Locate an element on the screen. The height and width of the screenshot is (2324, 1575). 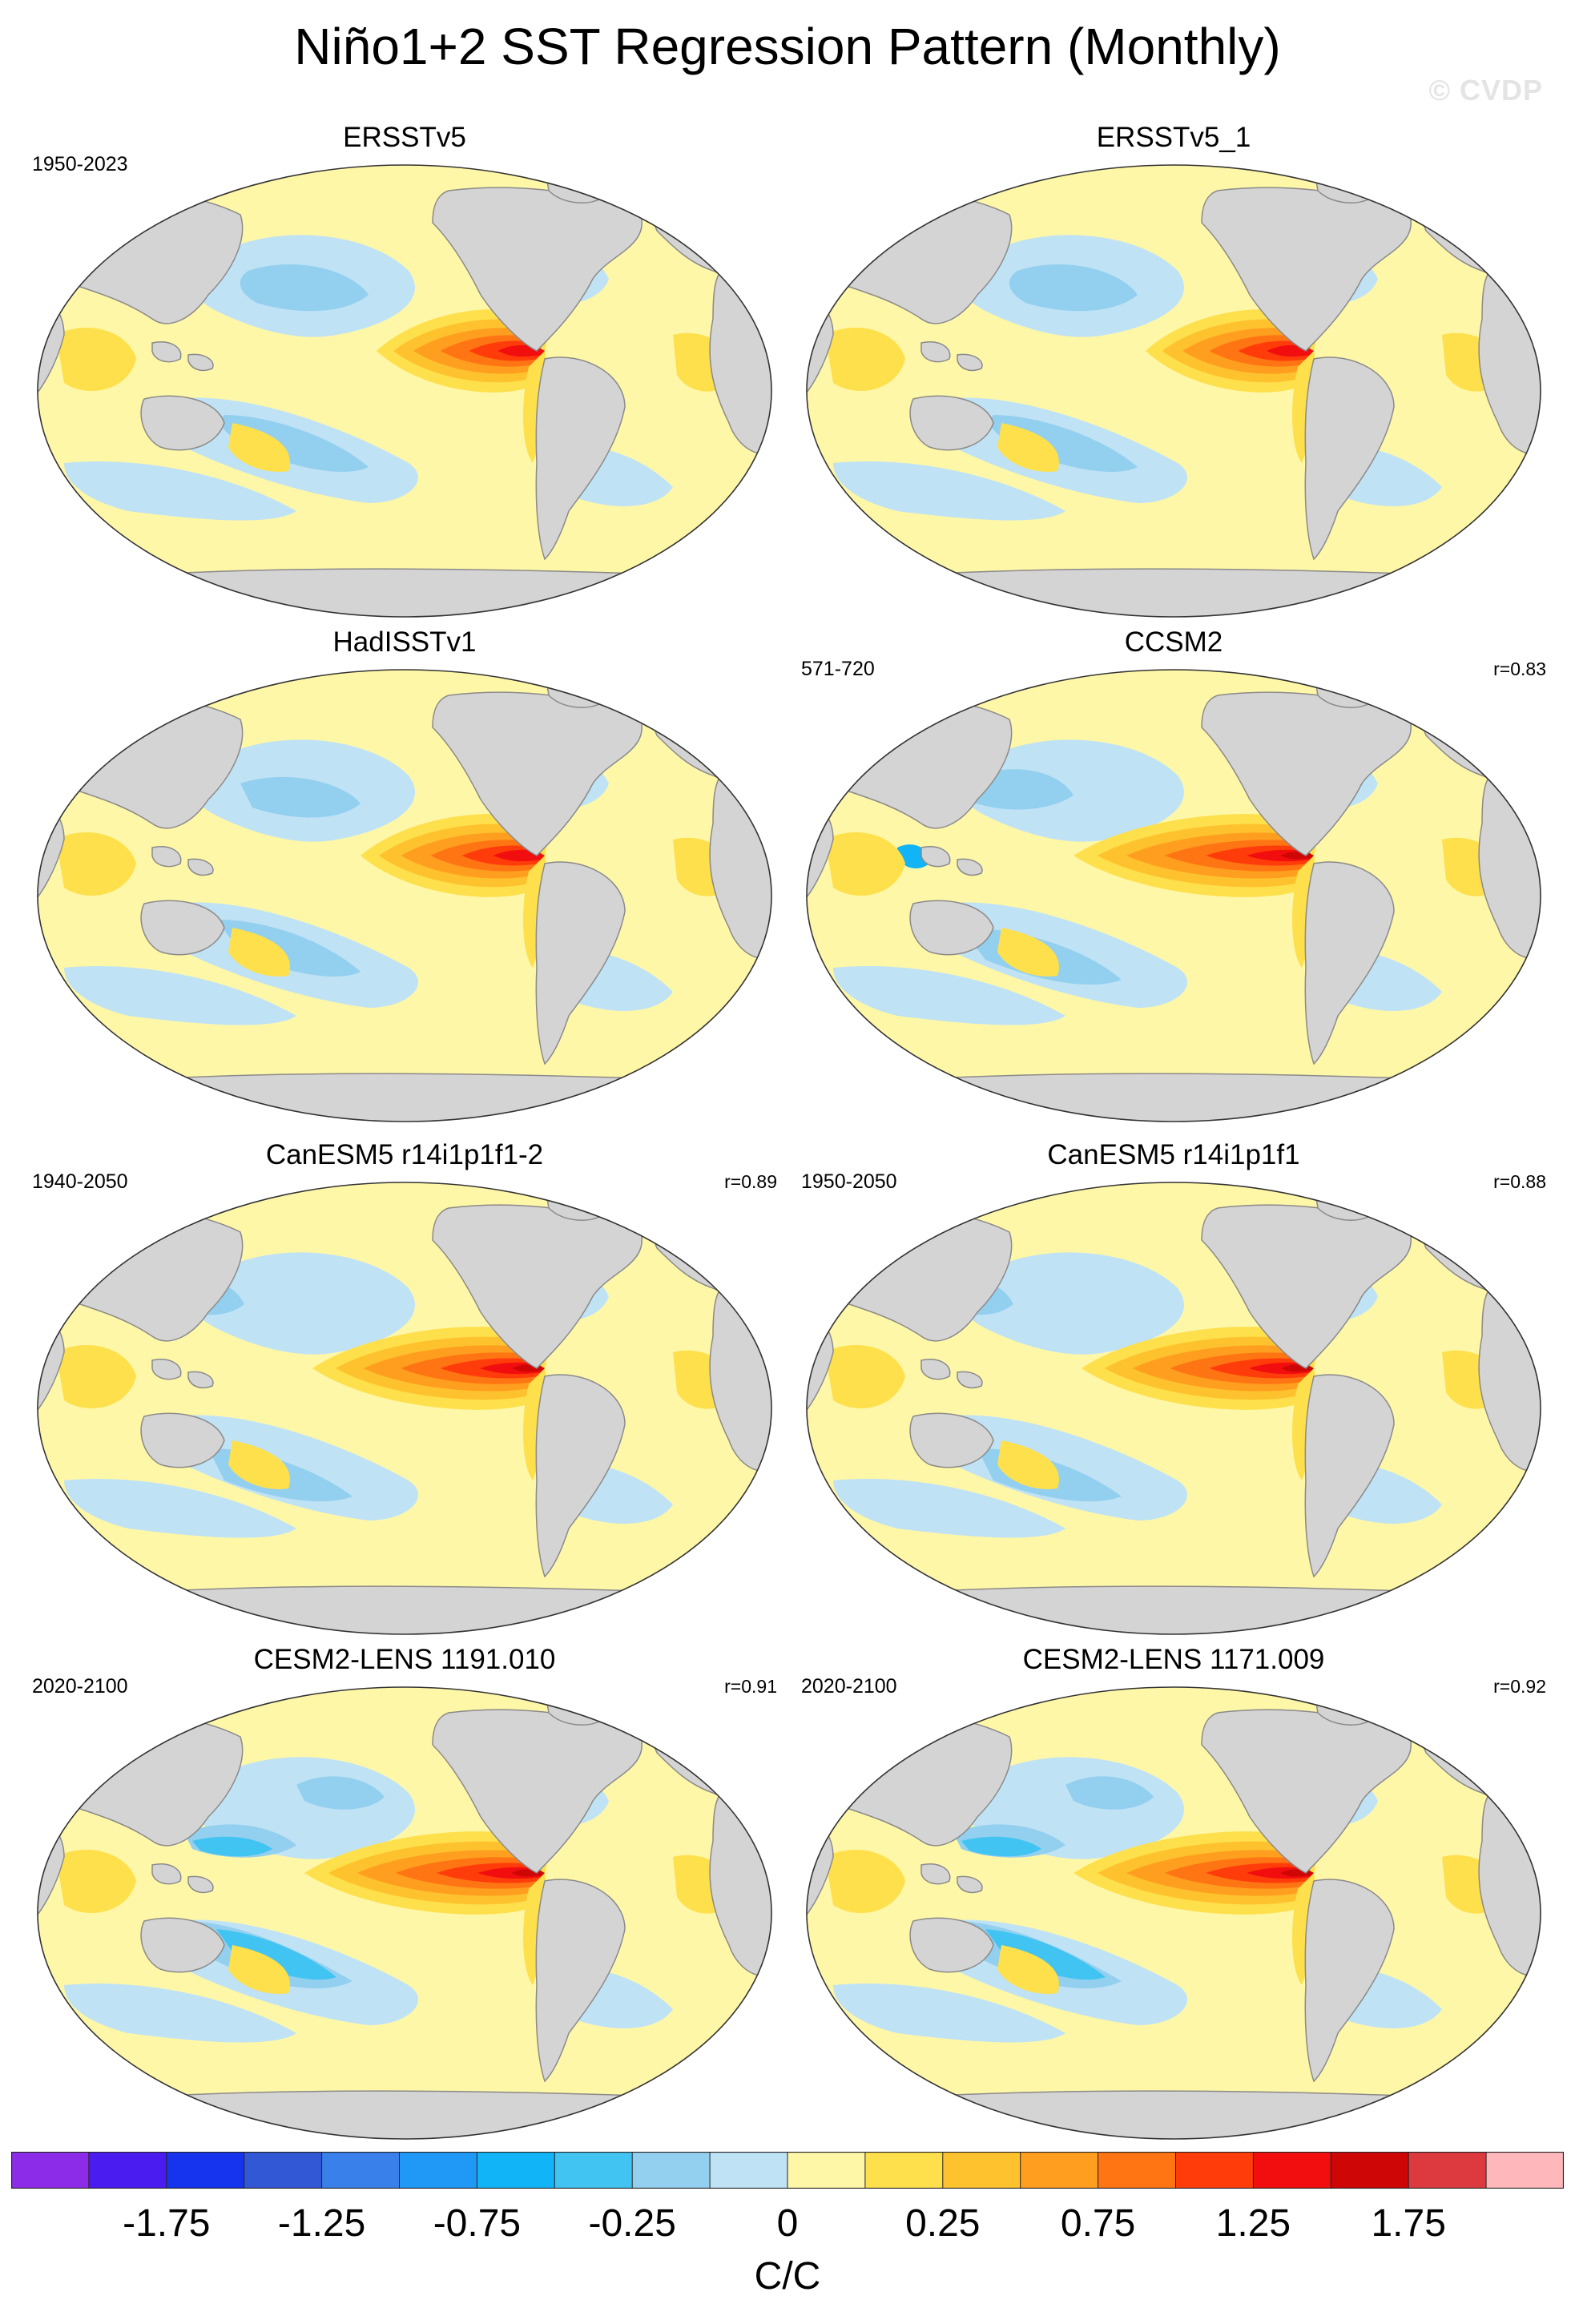
panel-title: ERSSTv5 is located at coordinates (404, 137).